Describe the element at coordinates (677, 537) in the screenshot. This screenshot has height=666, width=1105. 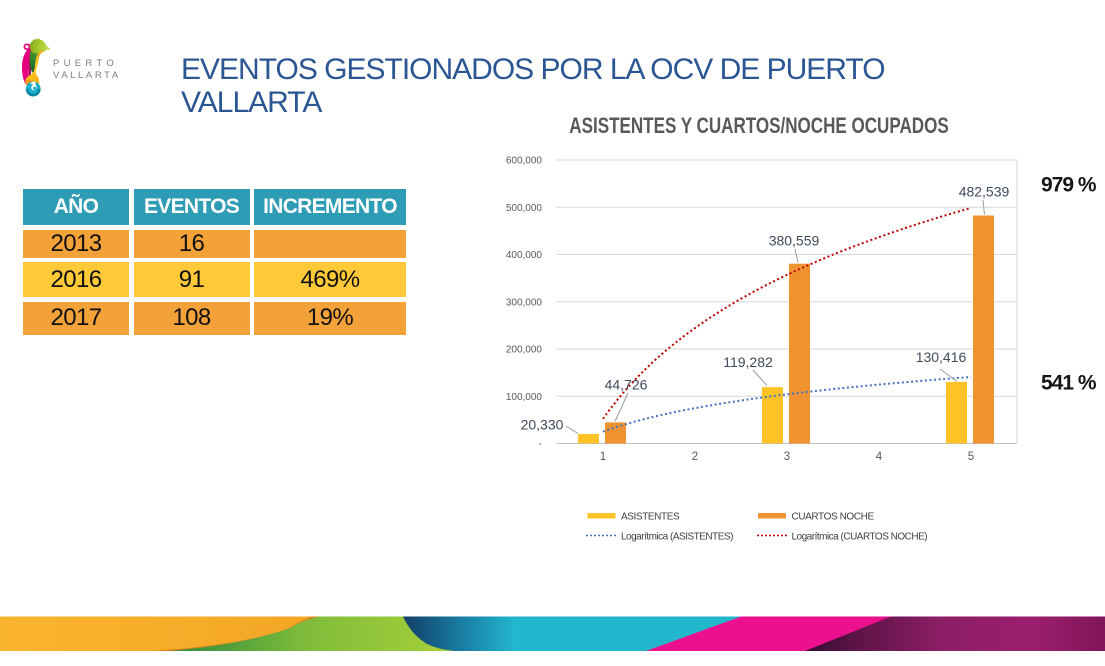
I see `svg-text: Logarítmica (ASISTENTES)` at that location.